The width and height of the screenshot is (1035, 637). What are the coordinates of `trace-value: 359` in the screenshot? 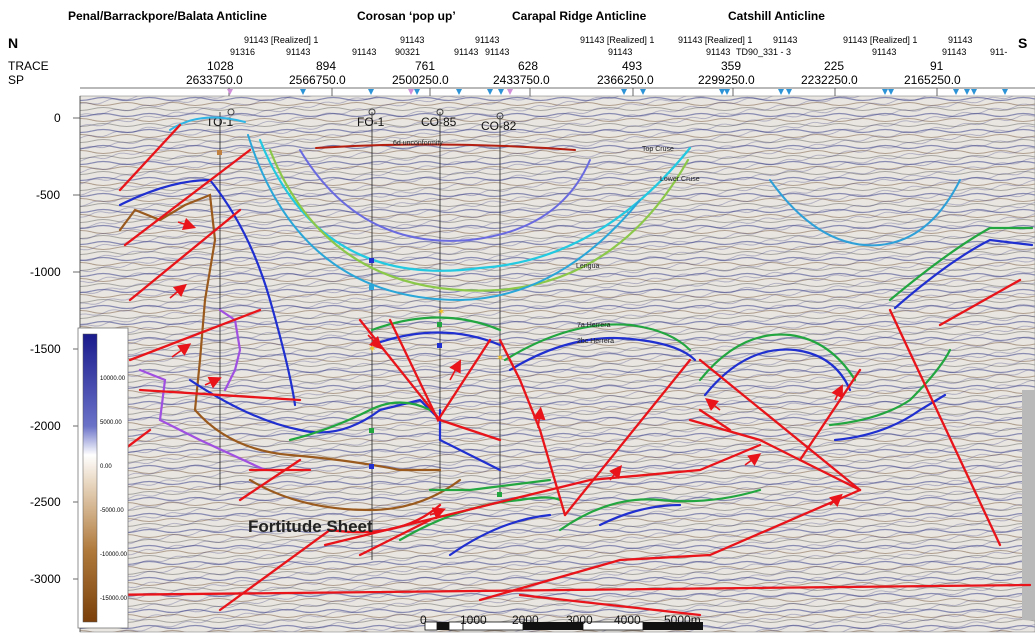 It's located at (731, 66).